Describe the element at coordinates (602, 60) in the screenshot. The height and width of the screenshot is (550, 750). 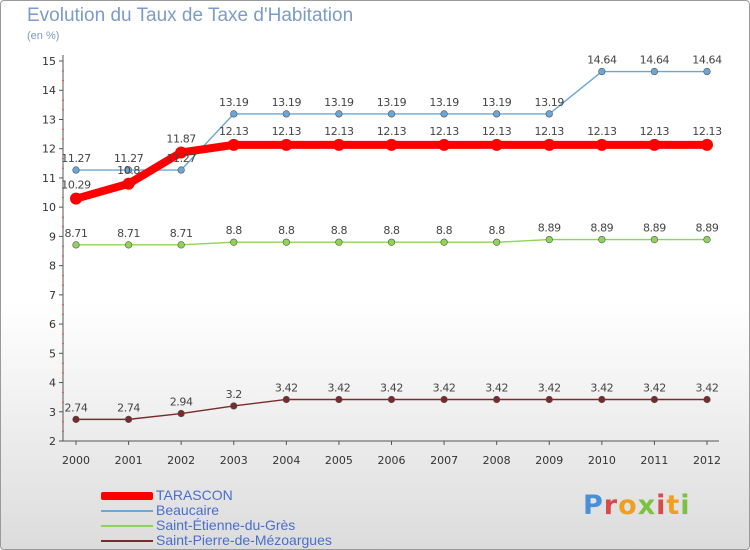
I see `data-label: 14.64` at that location.